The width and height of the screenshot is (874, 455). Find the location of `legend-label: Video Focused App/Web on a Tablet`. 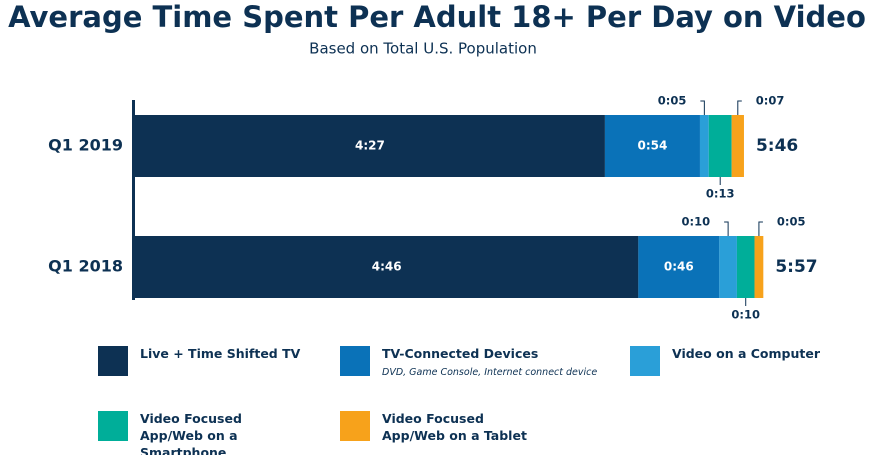

legend-label: Video Focused App/Web on a Tablet is located at coordinates (454, 427).